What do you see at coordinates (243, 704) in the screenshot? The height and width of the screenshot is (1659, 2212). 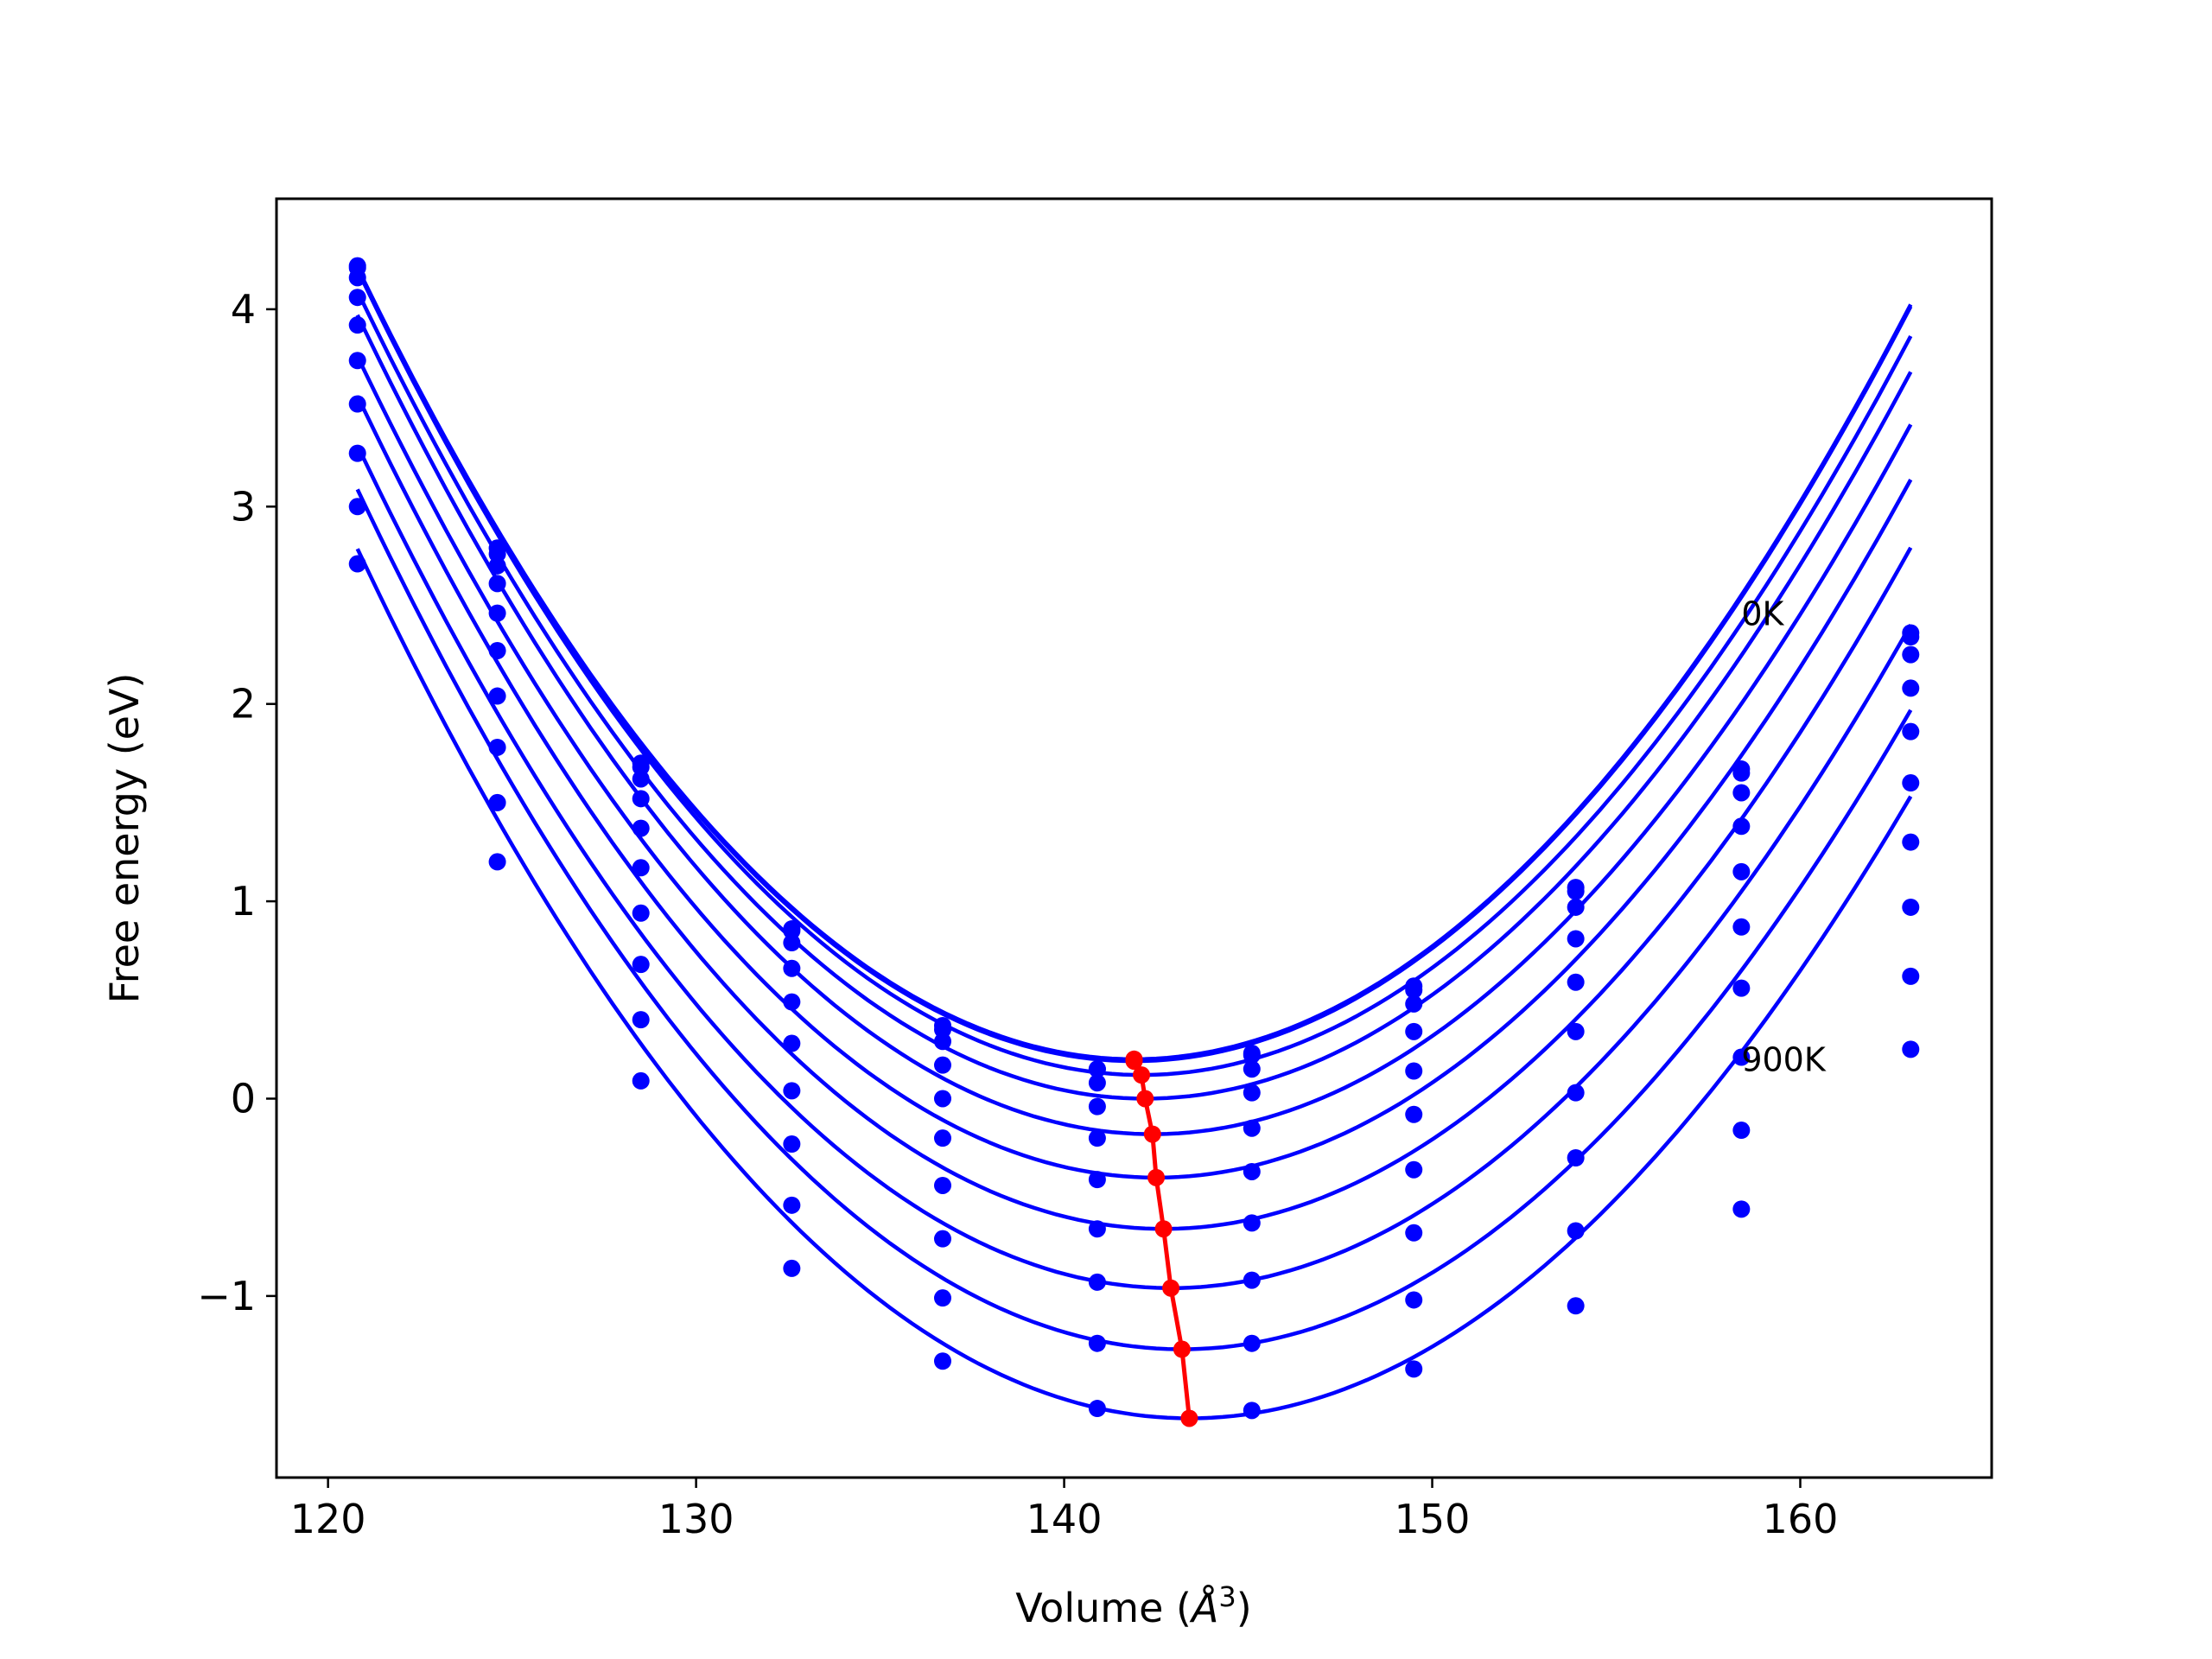 I see `y-tick-label: 2` at bounding box center [243, 704].